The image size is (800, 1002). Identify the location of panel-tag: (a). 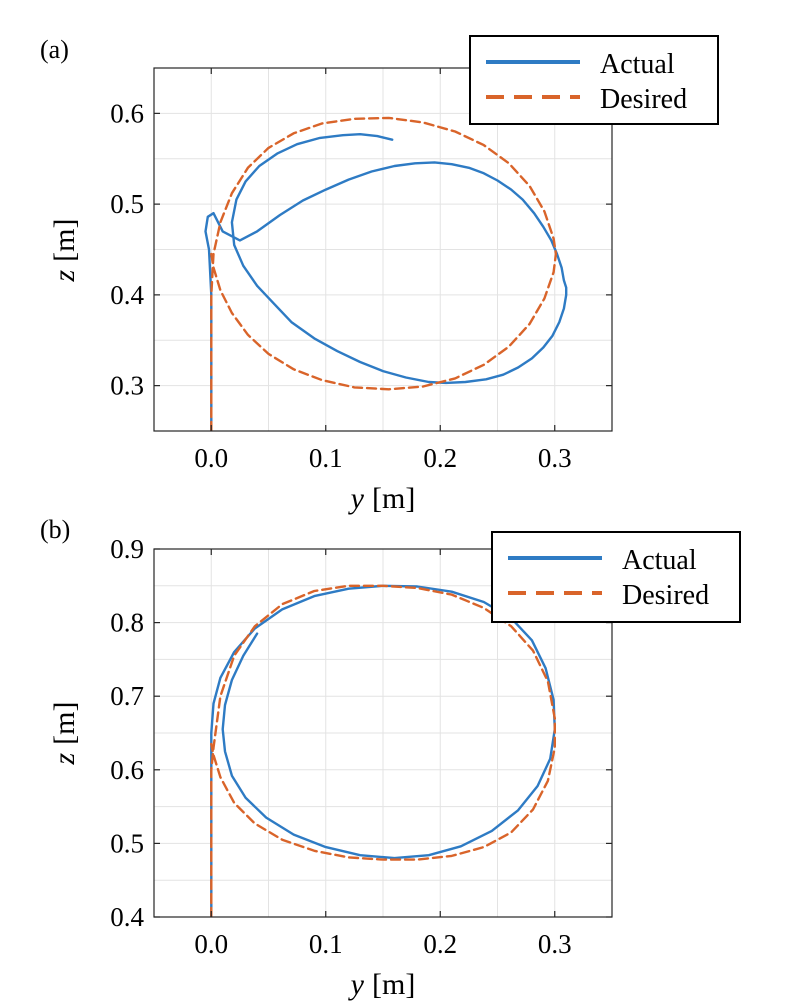
(54, 49).